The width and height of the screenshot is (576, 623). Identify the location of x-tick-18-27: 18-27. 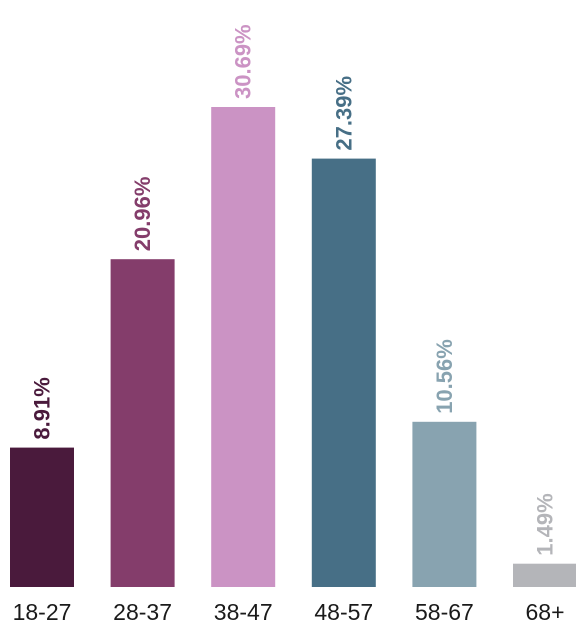
(42, 611).